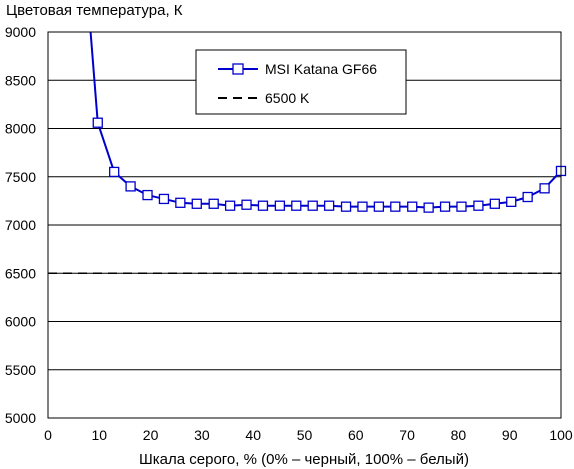  Describe the element at coordinates (305, 435) in the screenshot. I see `x-tick-label: 50` at that location.